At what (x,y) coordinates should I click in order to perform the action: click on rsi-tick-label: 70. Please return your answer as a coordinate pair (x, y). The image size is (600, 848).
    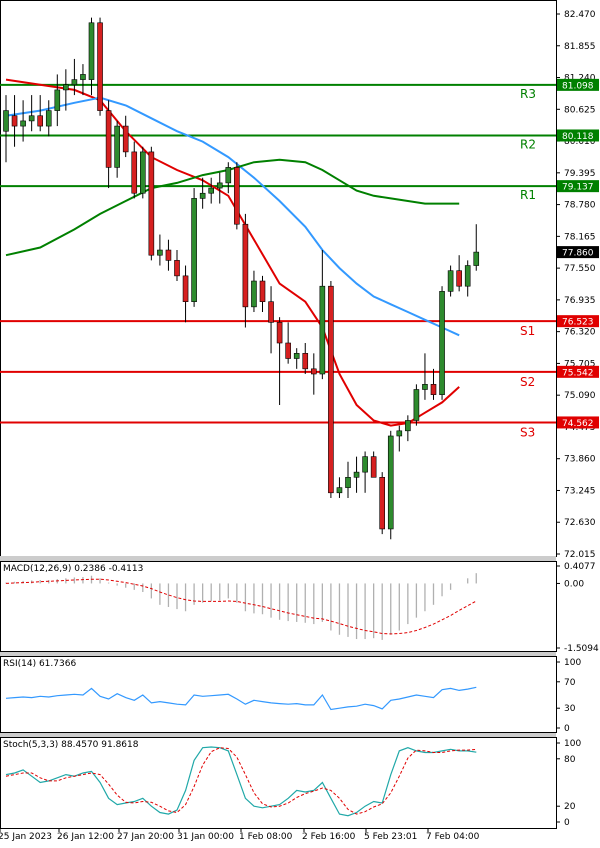
    Looking at the image, I should click on (570, 683).